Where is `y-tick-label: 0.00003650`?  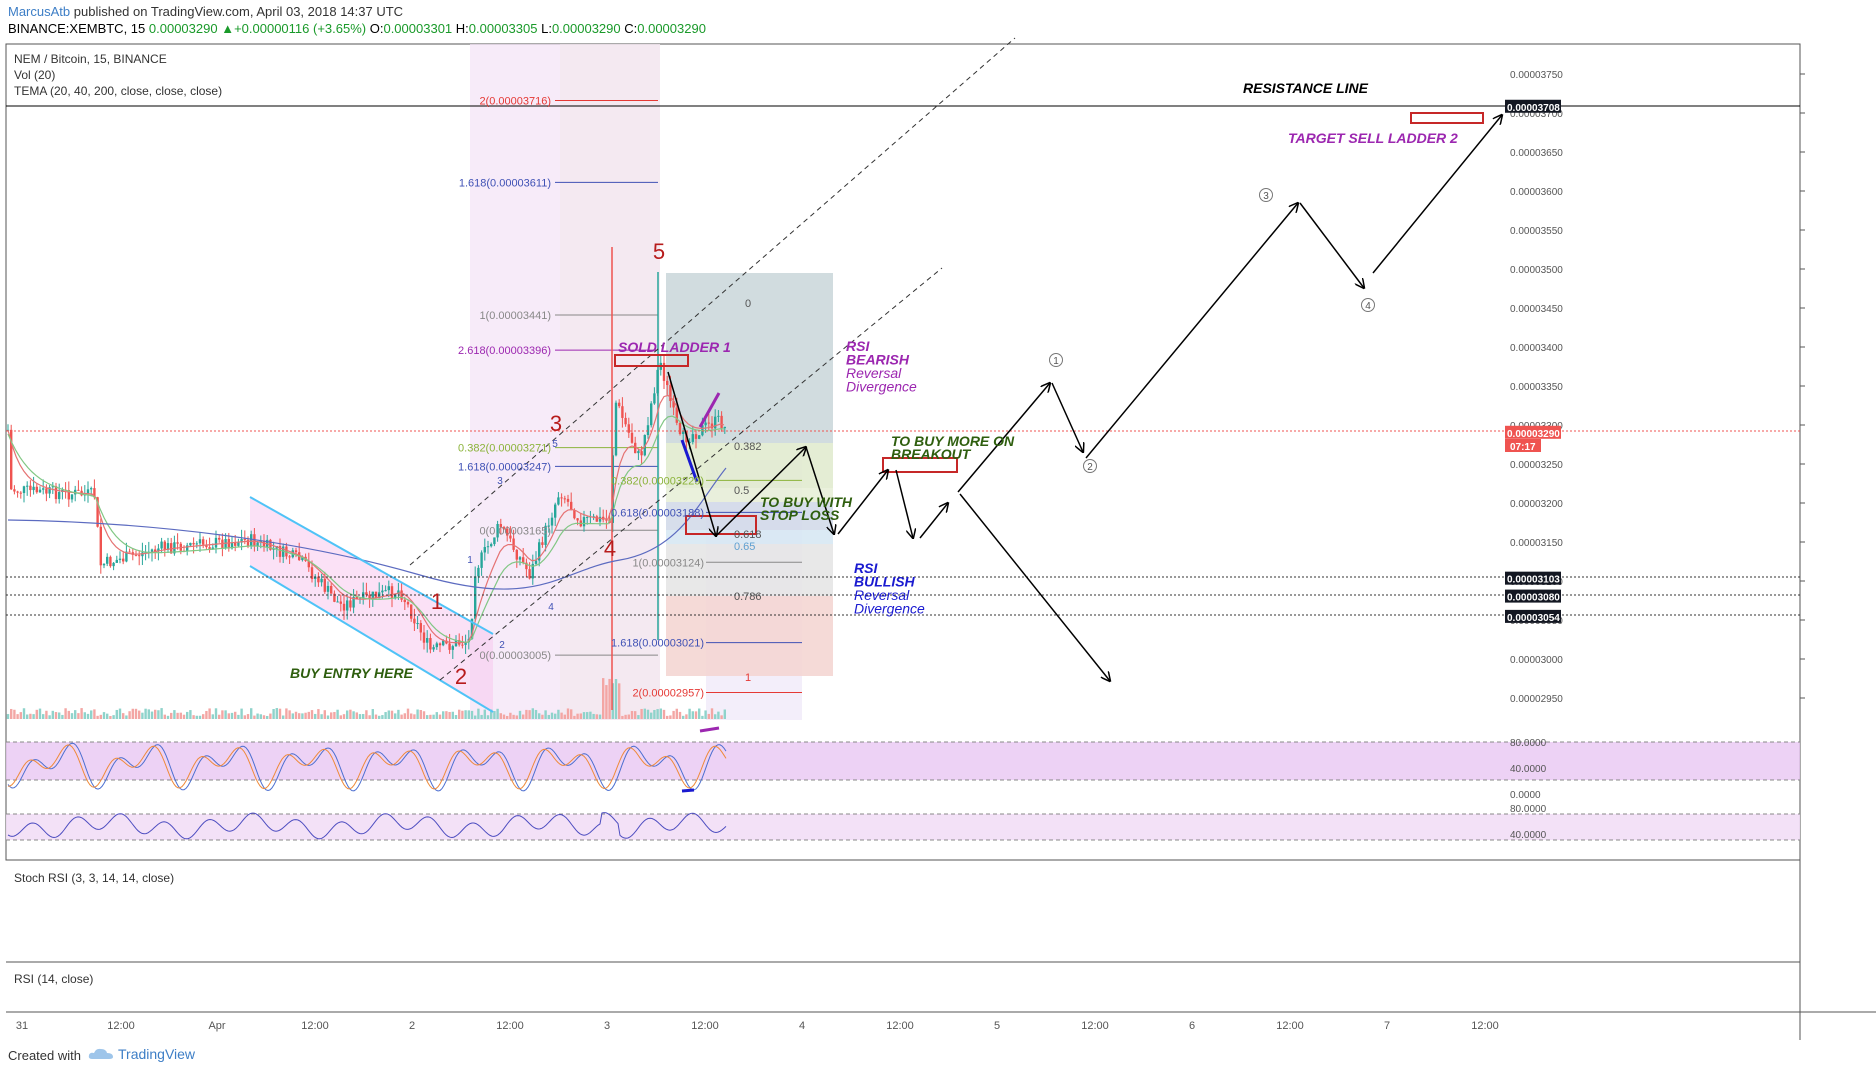
y-tick-label: 0.00003650 is located at coordinates (1536, 153).